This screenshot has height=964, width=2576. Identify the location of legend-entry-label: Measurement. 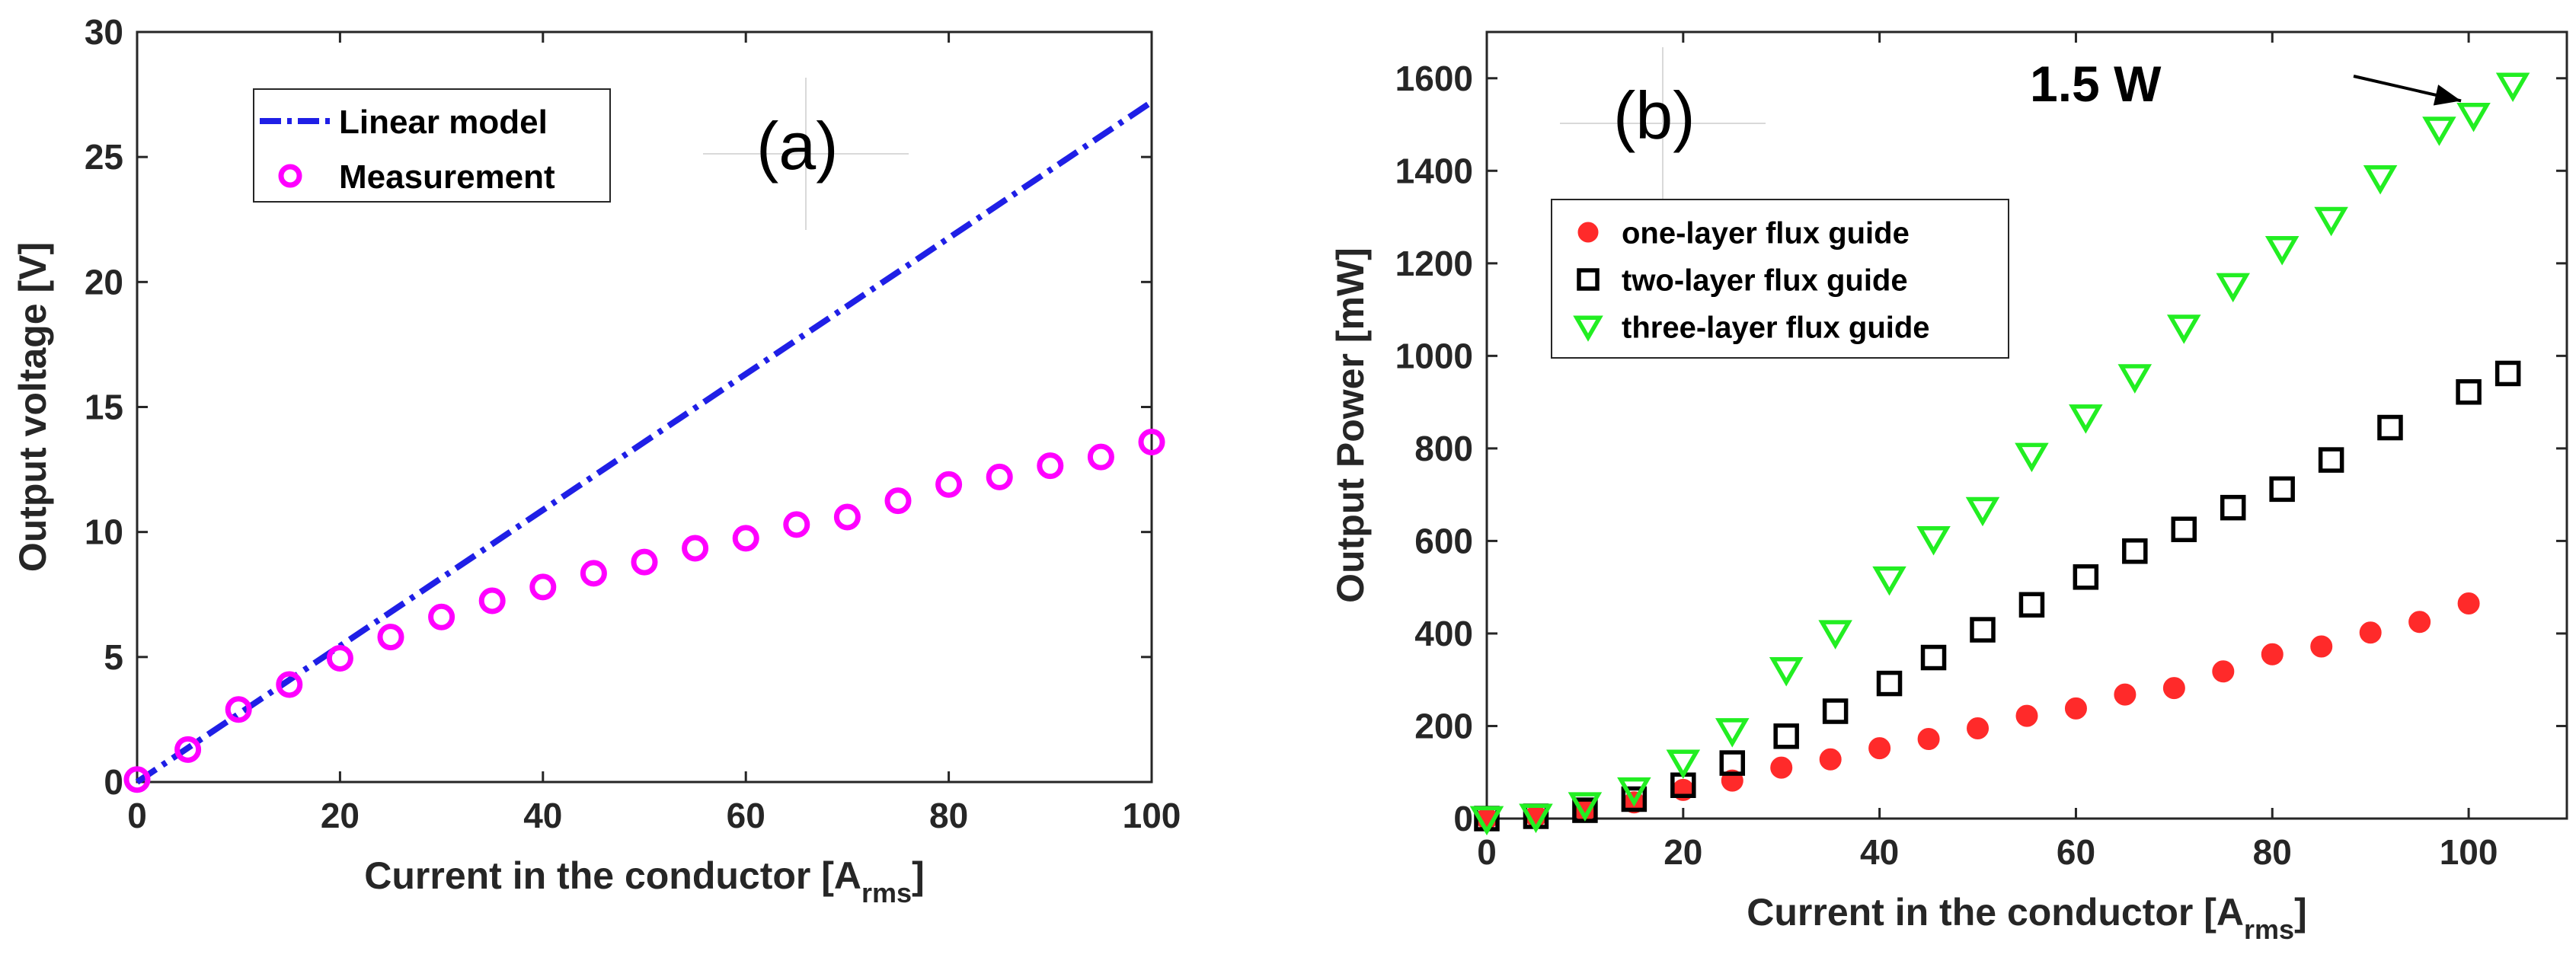
(447, 177).